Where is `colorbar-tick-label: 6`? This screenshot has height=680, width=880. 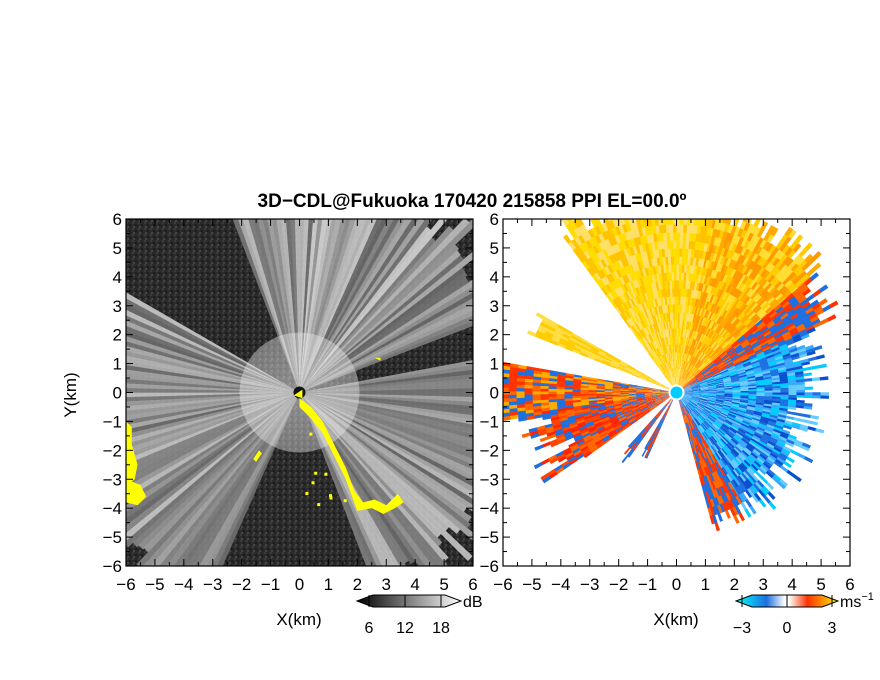
colorbar-tick-label: 6 is located at coordinates (369, 628).